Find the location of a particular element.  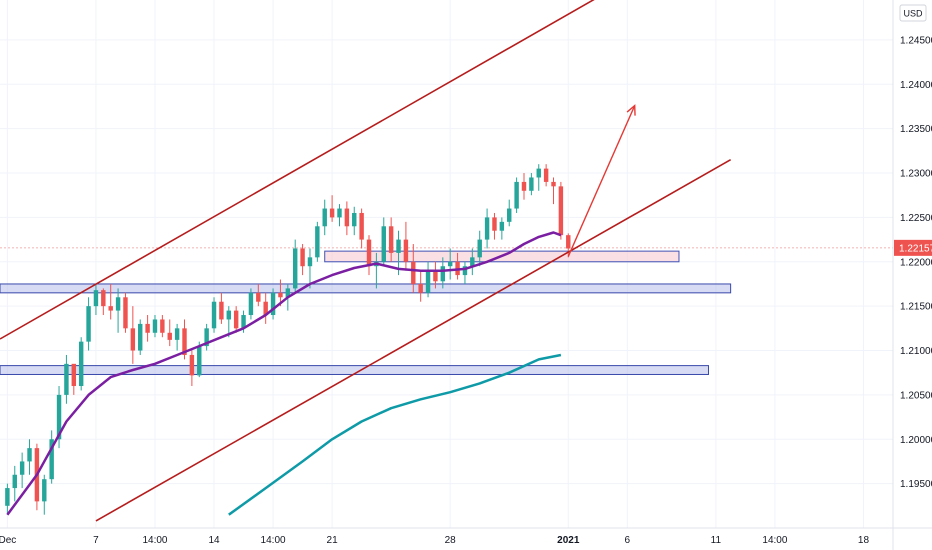

current-price-tag is located at coordinates (913, 247).